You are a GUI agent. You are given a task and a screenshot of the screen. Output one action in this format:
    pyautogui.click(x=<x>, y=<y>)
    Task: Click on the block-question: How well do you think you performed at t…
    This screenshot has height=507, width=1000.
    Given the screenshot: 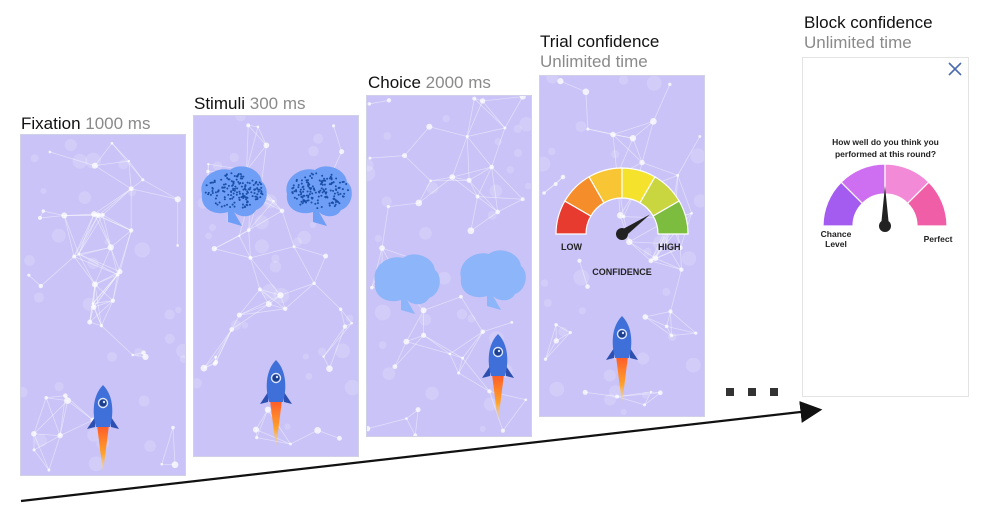 What is the action you would take?
    pyautogui.click(x=885, y=148)
    